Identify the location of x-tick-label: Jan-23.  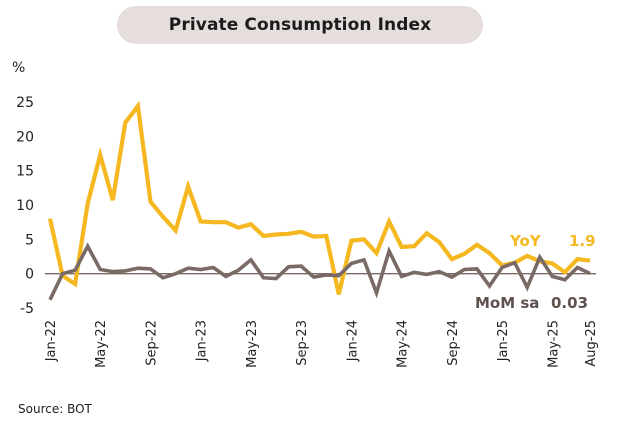
(202, 341).